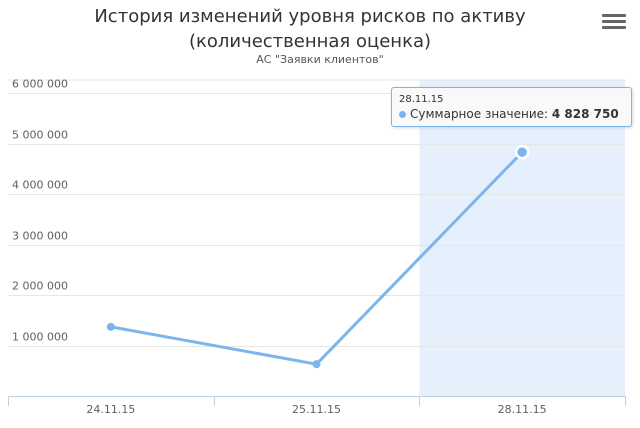 The width and height of the screenshot is (640, 428). What do you see at coordinates (585, 114) in the screenshot?
I see `tooltip-value: 4 828 750` at bounding box center [585, 114].